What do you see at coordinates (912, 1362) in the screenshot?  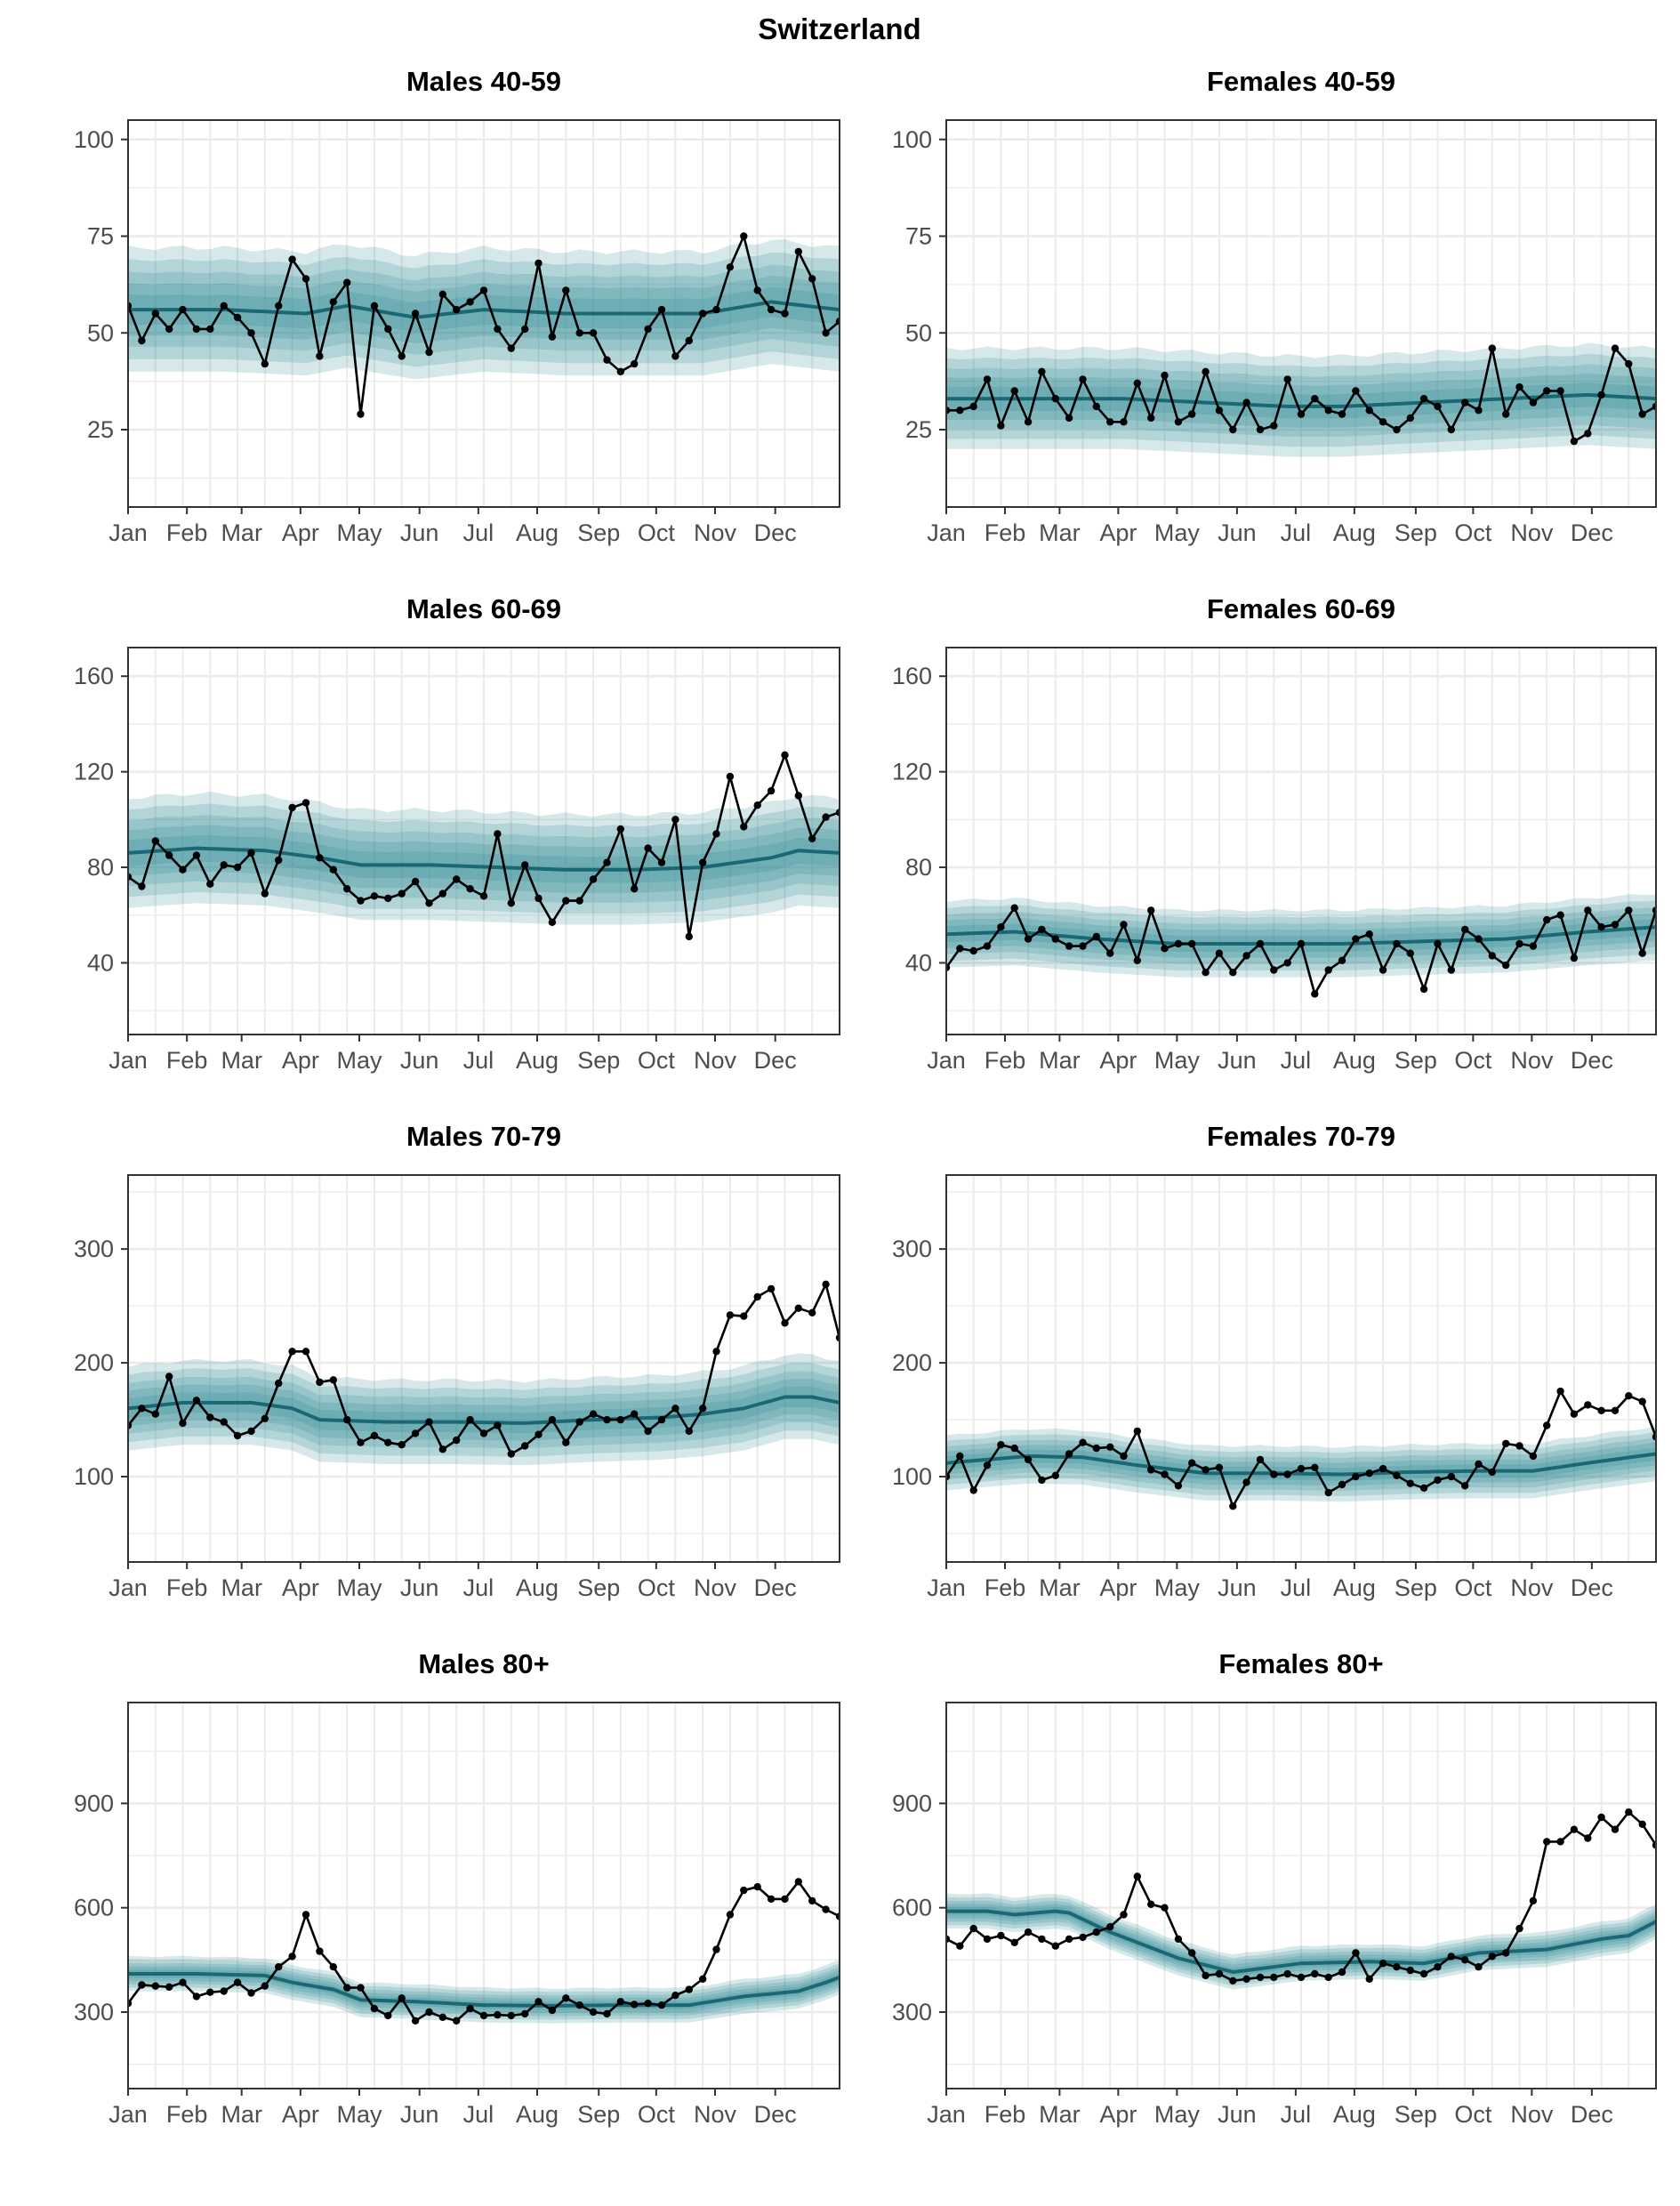 I see `y-tick-label: 200` at bounding box center [912, 1362].